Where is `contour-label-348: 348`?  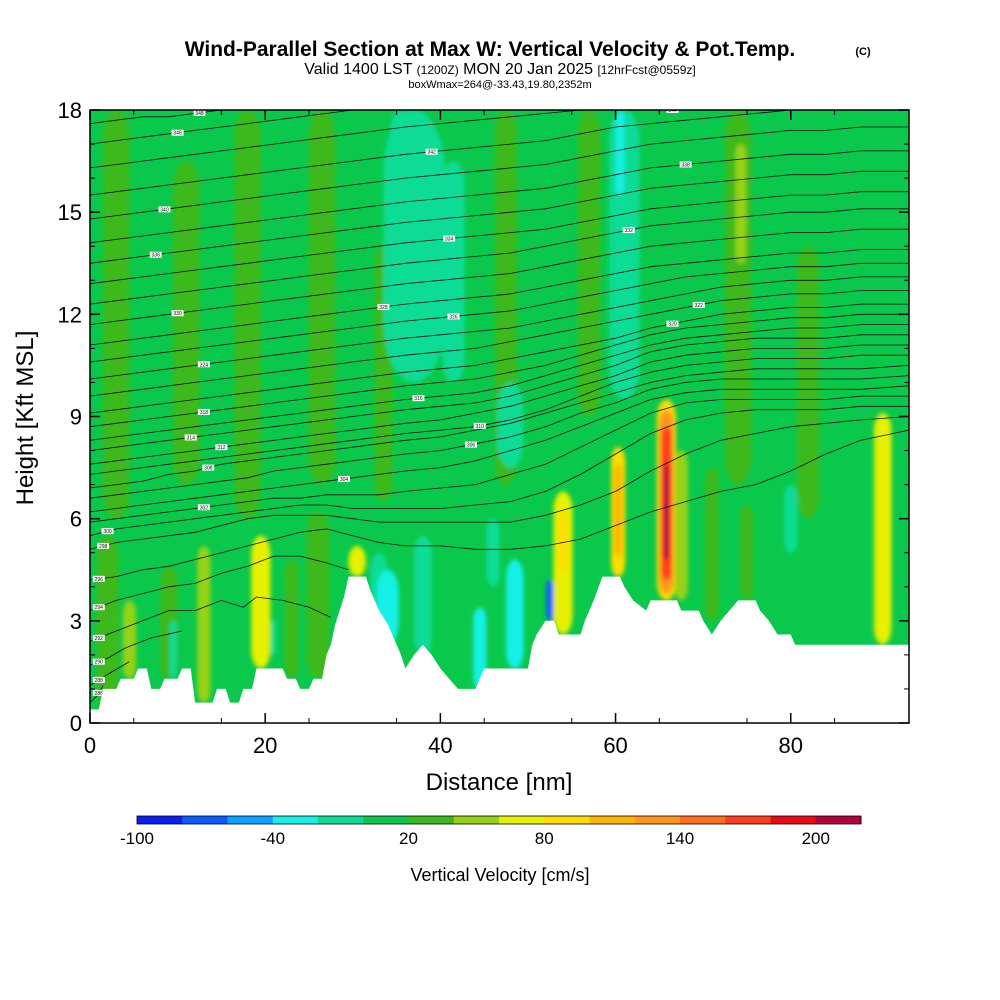
contour-label-348: 348 is located at coordinates (199, 114).